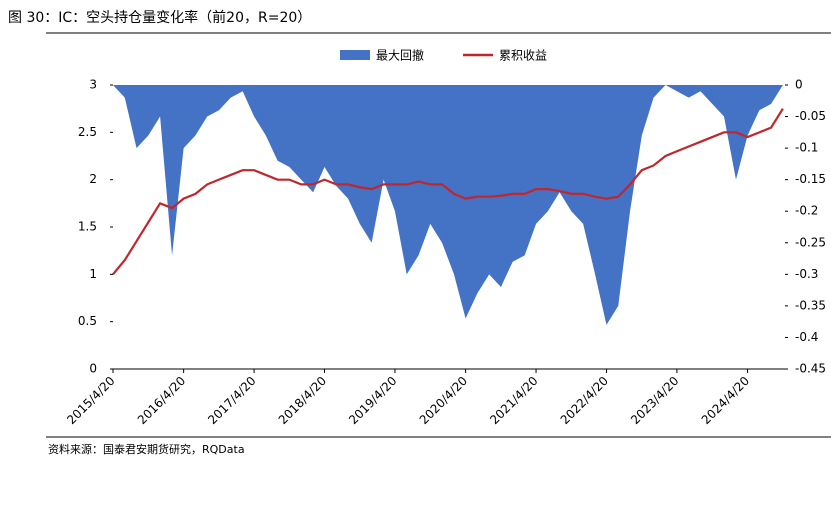  Describe the element at coordinates (810, 116) in the screenshot. I see `y2-tick-label: -0.05` at that location.